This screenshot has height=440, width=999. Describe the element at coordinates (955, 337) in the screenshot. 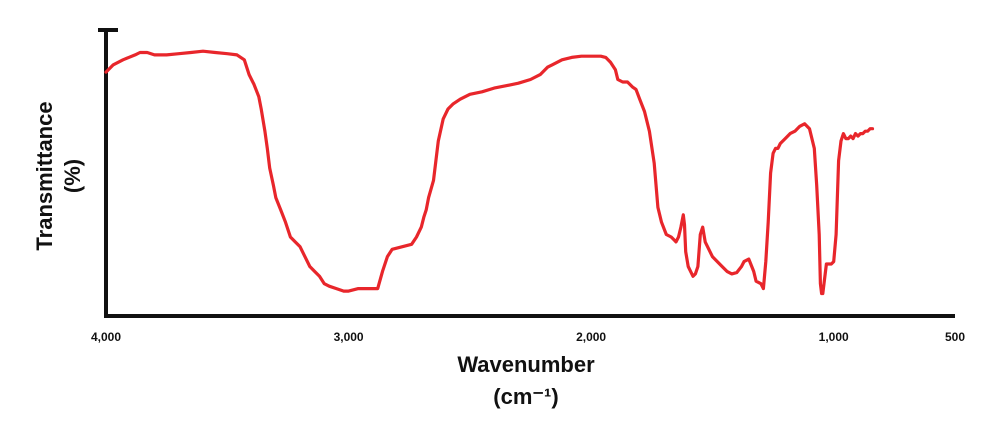

I see `x-tick-label: 500` at that location.